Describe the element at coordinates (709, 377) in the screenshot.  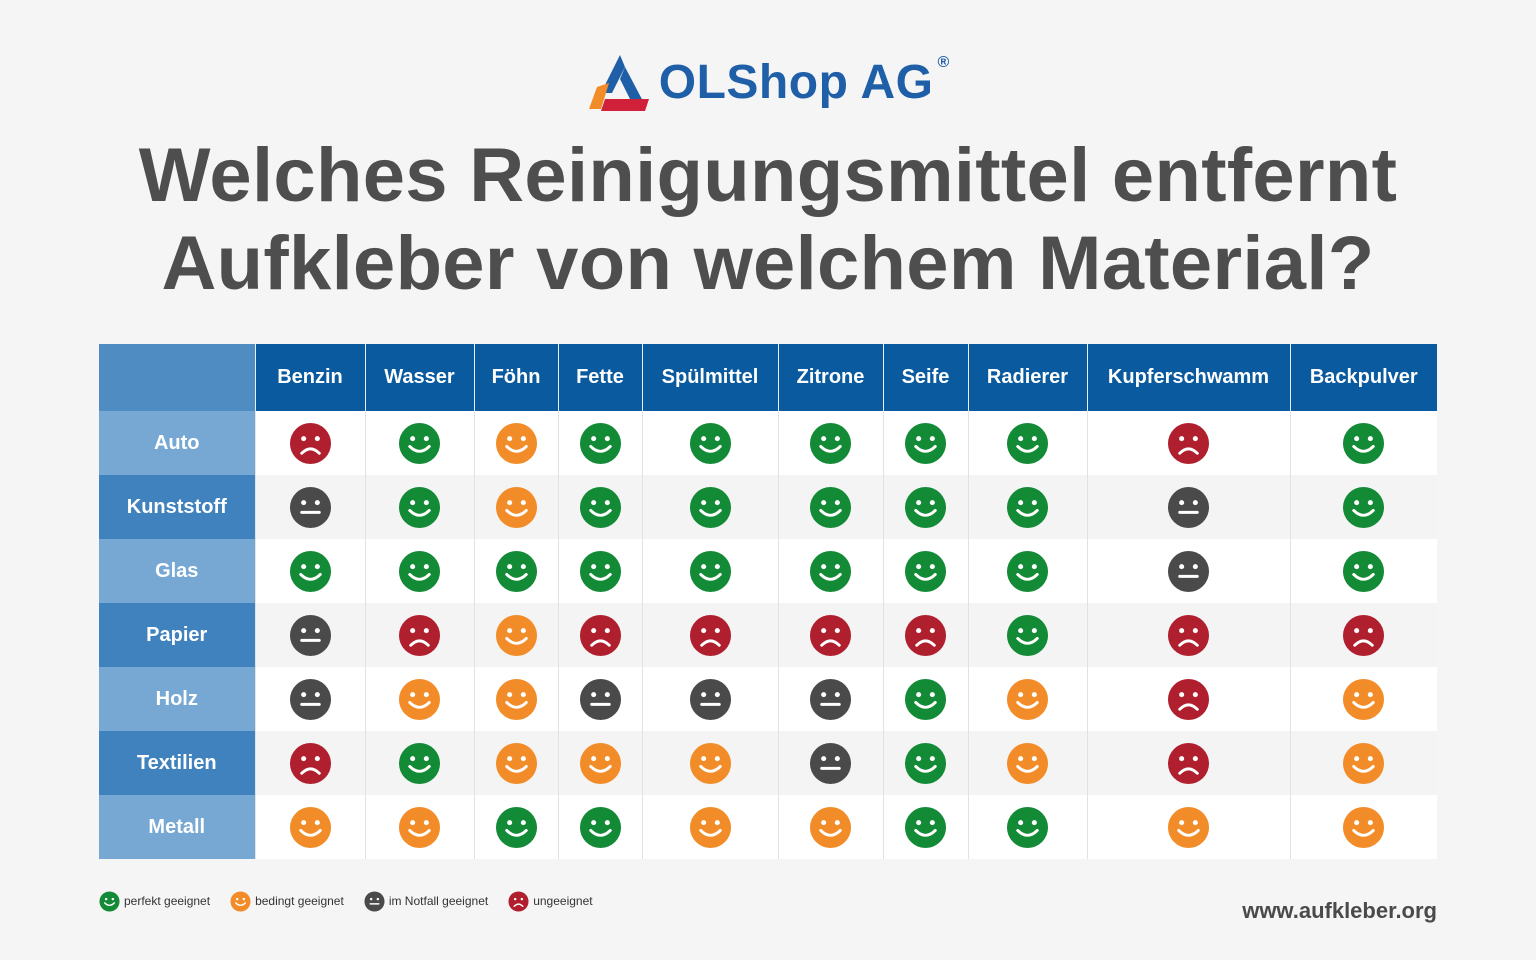
I see `column-header: Spülmittel` at that location.